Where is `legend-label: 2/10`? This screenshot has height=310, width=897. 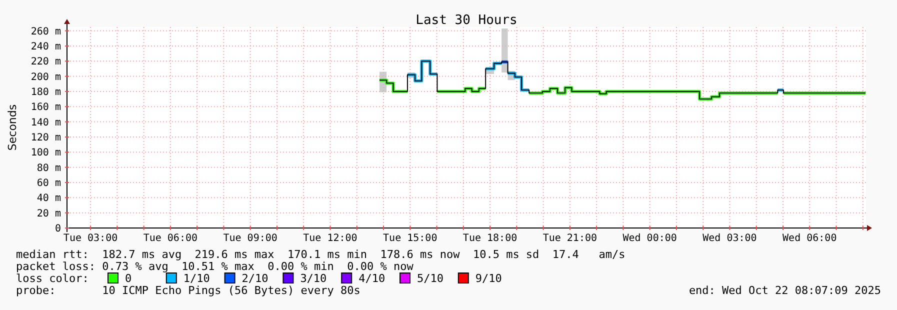
legend-label: 2/10 is located at coordinates (255, 278).